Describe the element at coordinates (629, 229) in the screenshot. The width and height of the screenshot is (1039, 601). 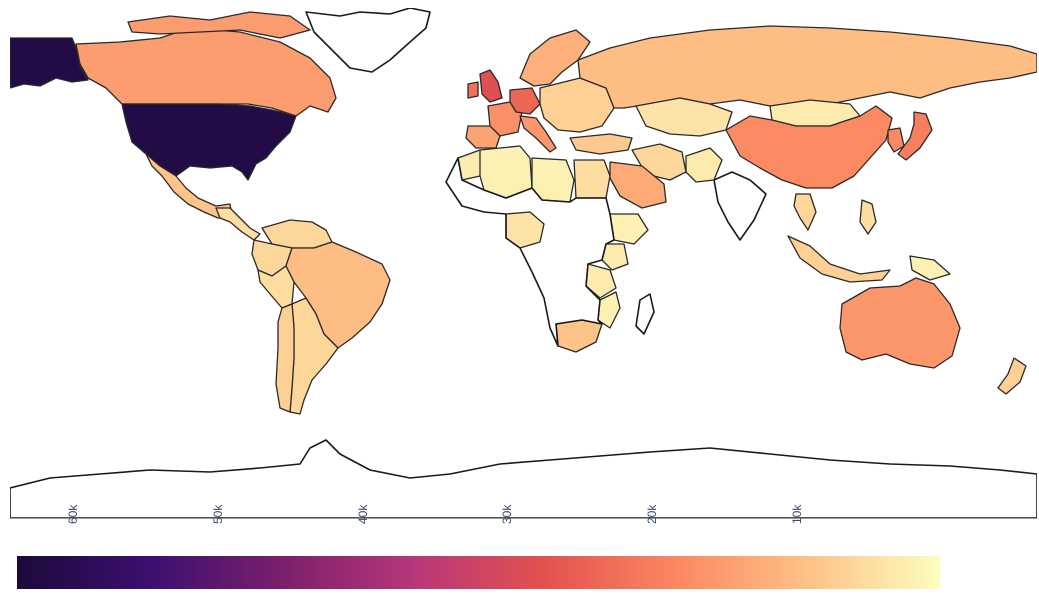
I see `region-ethiopia` at that location.